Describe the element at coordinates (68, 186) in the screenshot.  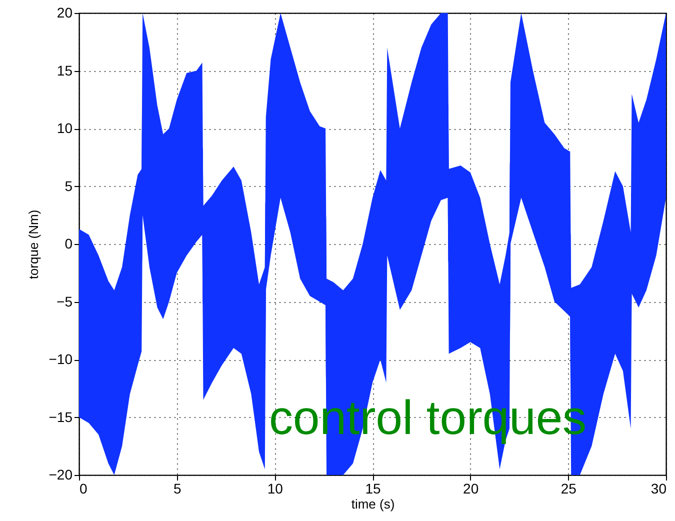
I see `y-tick-label: 5` at that location.